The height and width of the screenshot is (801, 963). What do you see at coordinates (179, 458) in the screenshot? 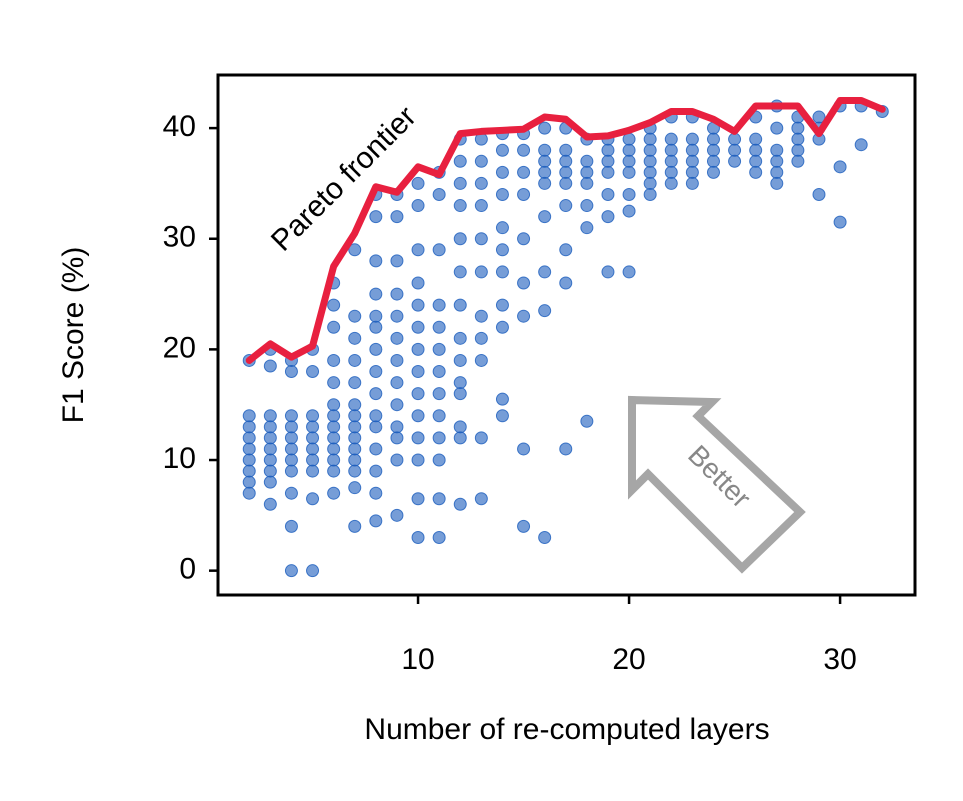
I see `y-tick-label: 10` at bounding box center [179, 458].